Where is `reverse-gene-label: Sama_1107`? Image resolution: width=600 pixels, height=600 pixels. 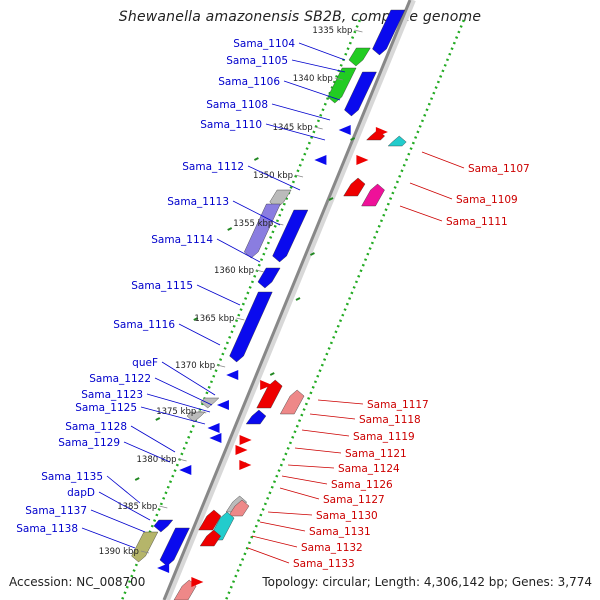
reverse-gene-label: Sama_1107 is located at coordinates (499, 169).